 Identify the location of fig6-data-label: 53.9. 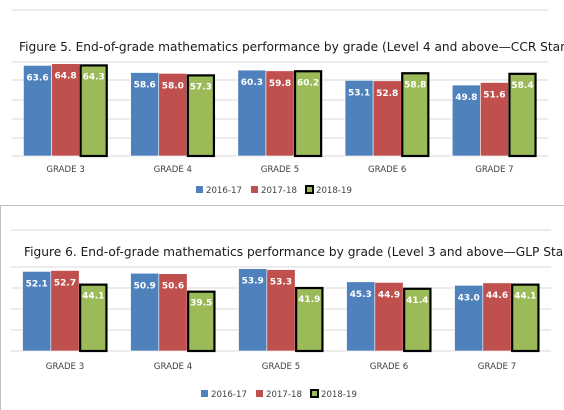
(253, 282).